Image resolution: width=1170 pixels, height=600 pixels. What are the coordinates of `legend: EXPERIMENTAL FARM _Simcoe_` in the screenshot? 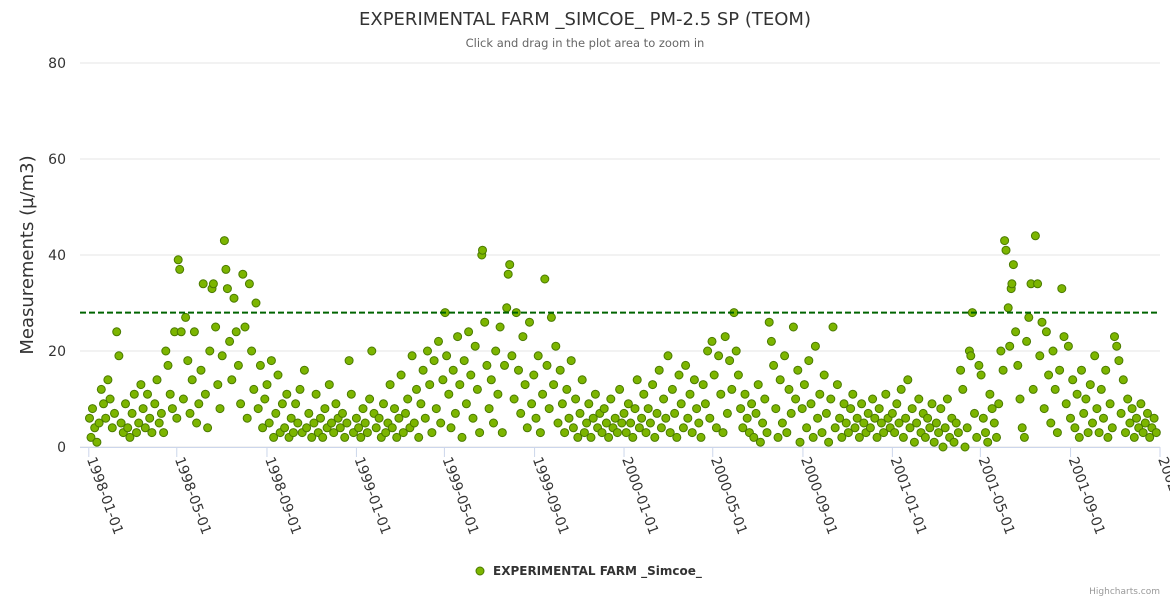 It's located at (588, 571).